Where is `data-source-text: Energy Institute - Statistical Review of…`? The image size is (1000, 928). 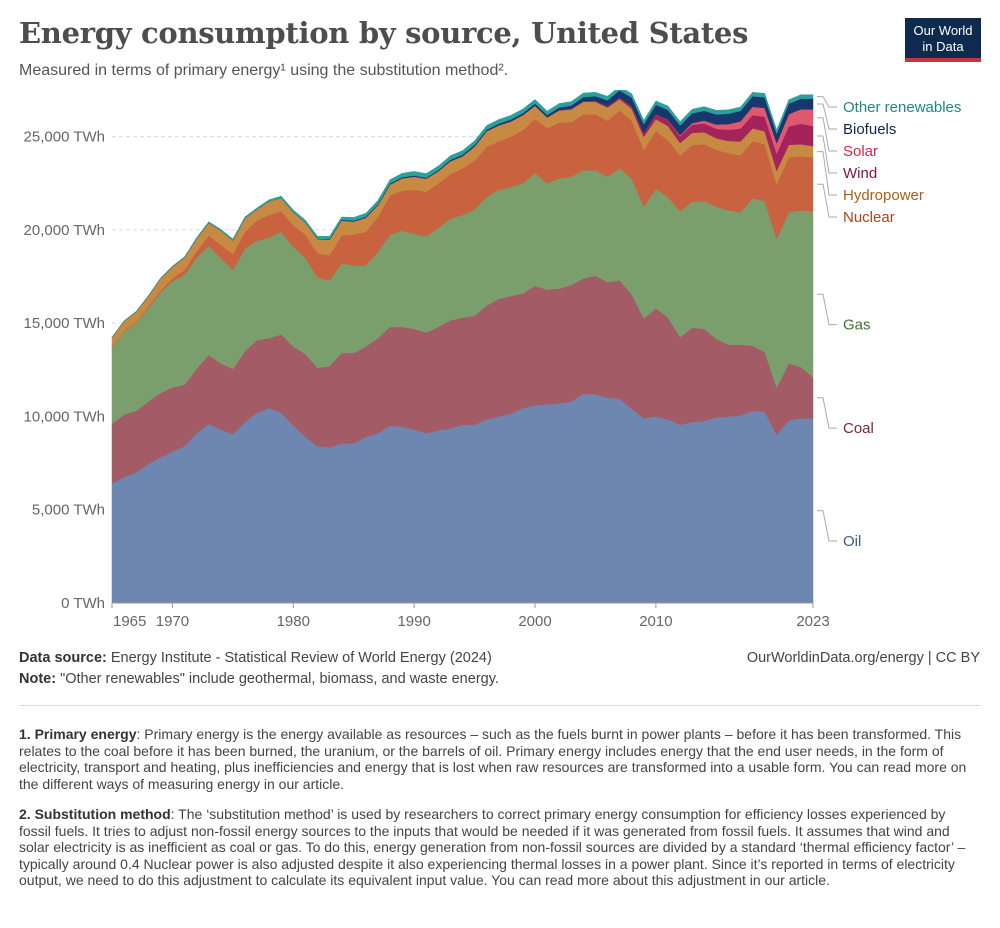 data-source-text: Energy Institute - Statistical Review of… is located at coordinates (301, 658).